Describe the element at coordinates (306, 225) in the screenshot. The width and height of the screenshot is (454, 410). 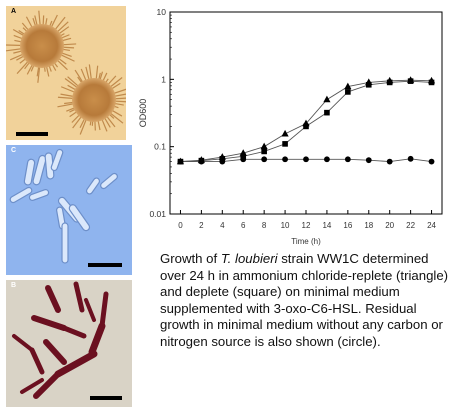
I see `x-tick-label: 12` at that location.